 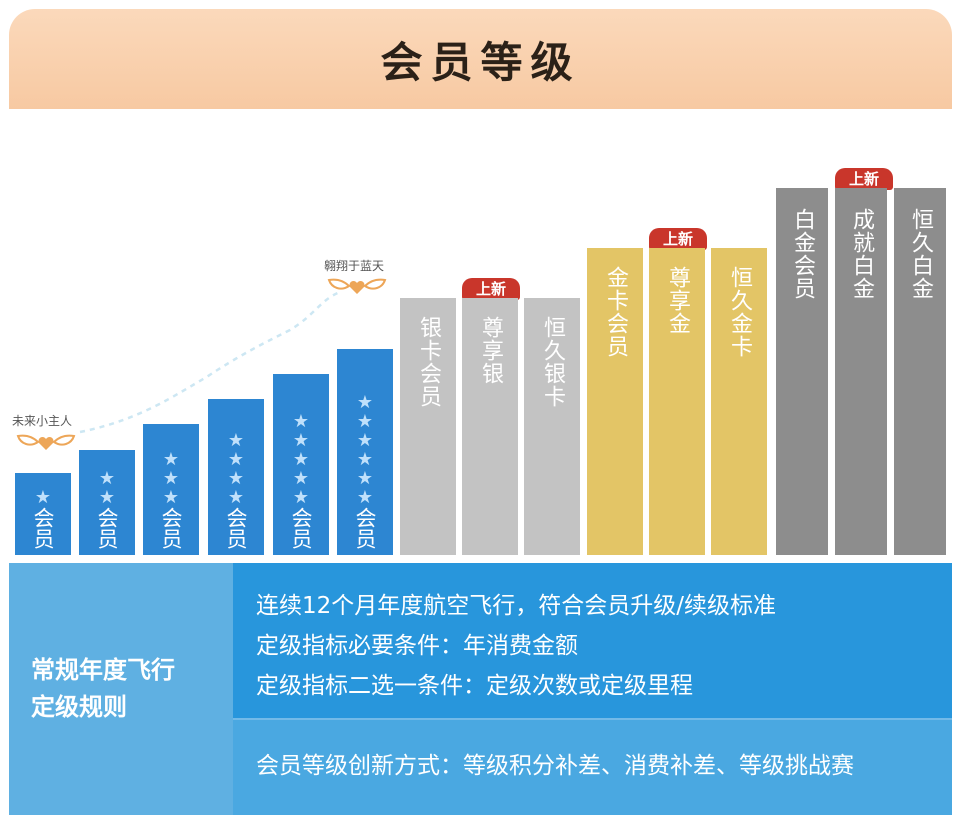 I want to click on tier-bar-member-3: ★ ★ ★ 会员, so click(x=171, y=489).